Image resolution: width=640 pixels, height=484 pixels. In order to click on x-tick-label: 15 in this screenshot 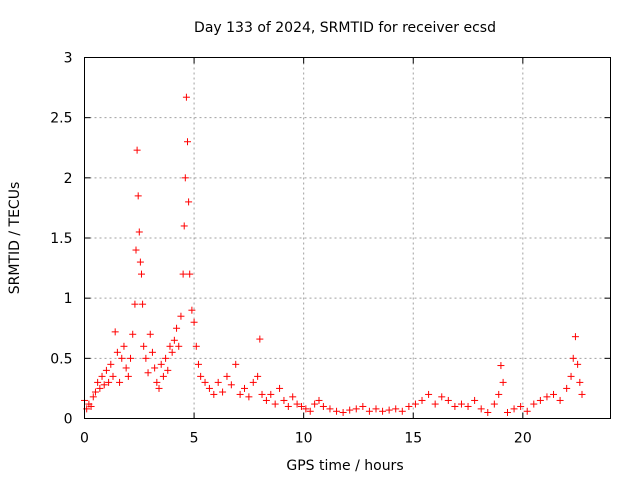, I will do `click(413, 439)`.